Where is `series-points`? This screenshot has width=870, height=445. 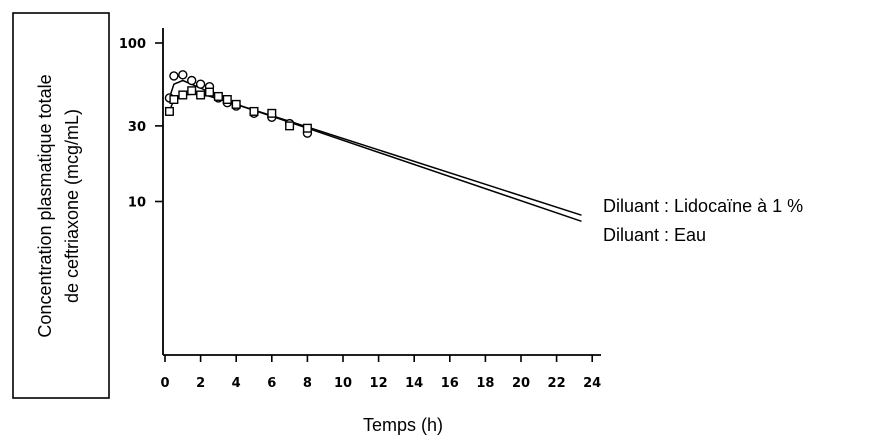
series-points is located at coordinates (238, 104).